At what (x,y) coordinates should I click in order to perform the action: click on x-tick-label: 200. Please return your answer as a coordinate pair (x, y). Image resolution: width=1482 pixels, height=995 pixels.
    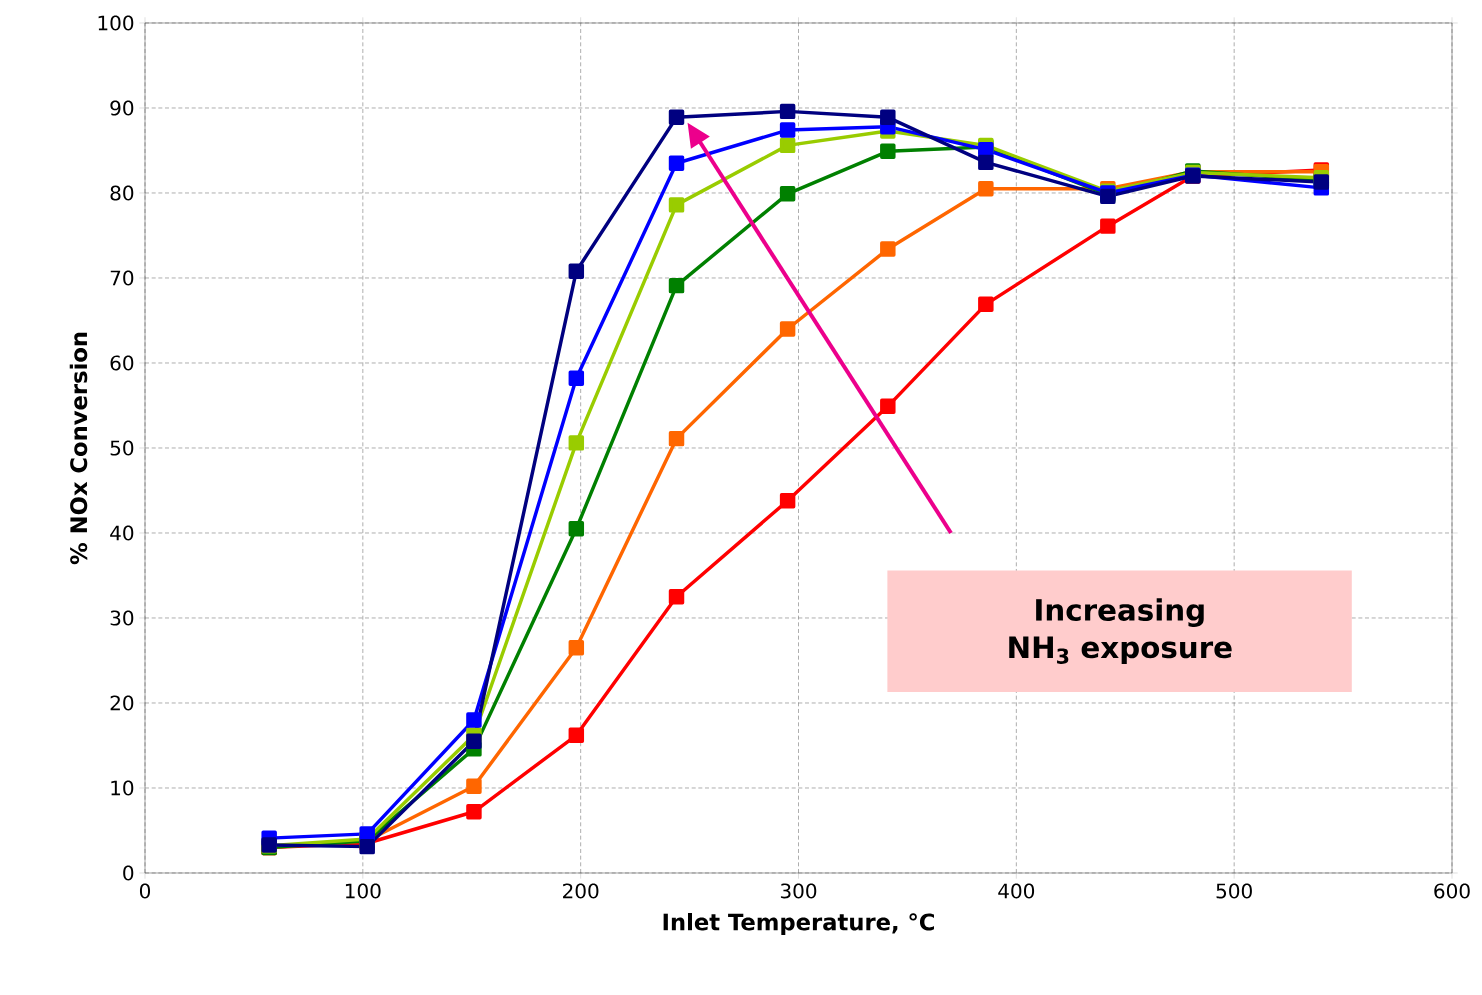
    Looking at the image, I should click on (581, 891).